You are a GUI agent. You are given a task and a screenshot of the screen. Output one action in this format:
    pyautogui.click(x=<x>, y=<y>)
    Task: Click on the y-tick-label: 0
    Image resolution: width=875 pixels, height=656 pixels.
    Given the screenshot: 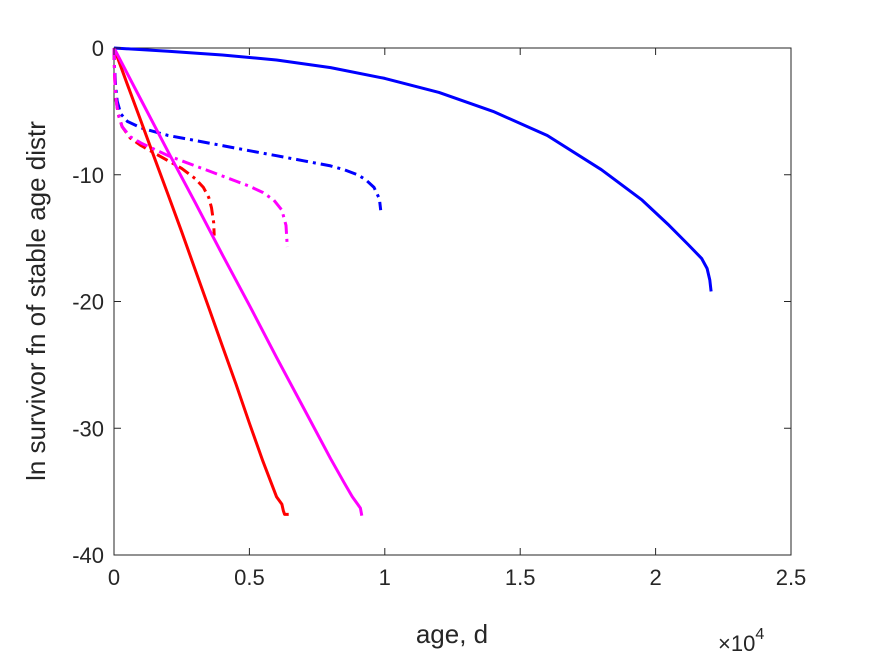 What is the action you would take?
    pyautogui.click(x=98, y=48)
    